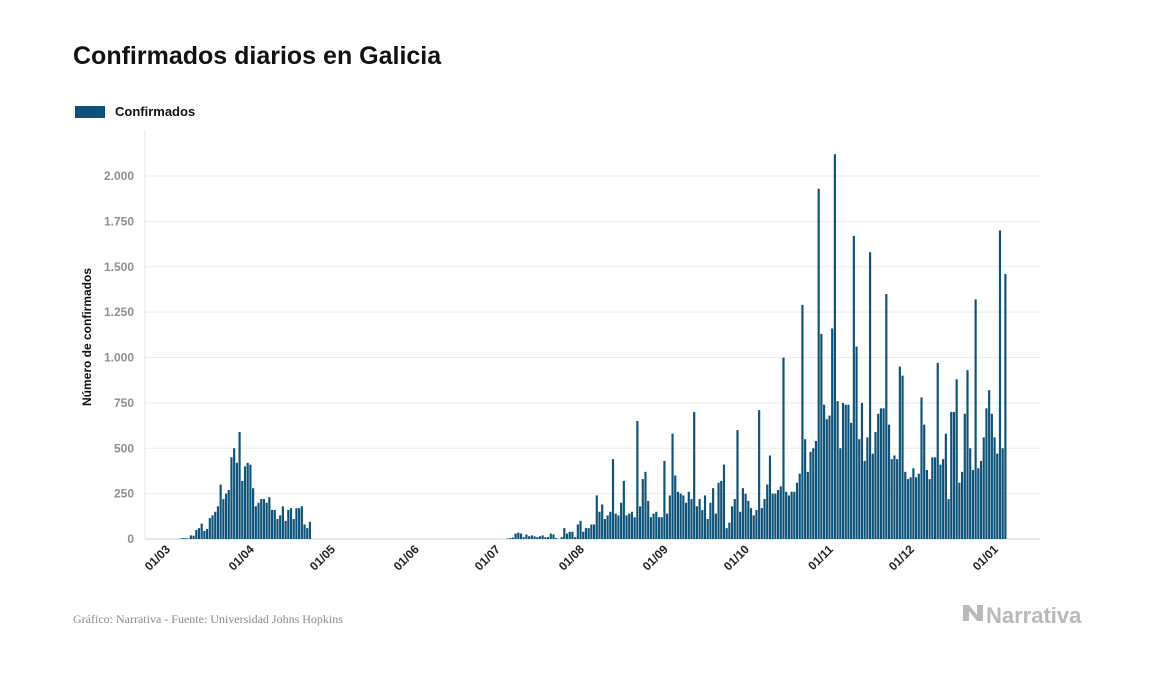 The image size is (1157, 674). I want to click on x-tick-label: 01/10, so click(736, 557).